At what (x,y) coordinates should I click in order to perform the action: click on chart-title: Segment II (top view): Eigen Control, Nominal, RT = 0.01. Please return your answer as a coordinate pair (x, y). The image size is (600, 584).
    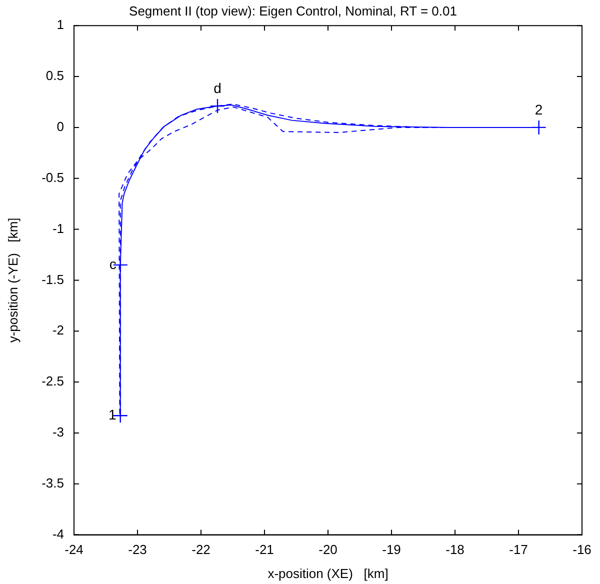
    Looking at the image, I should click on (293, 10).